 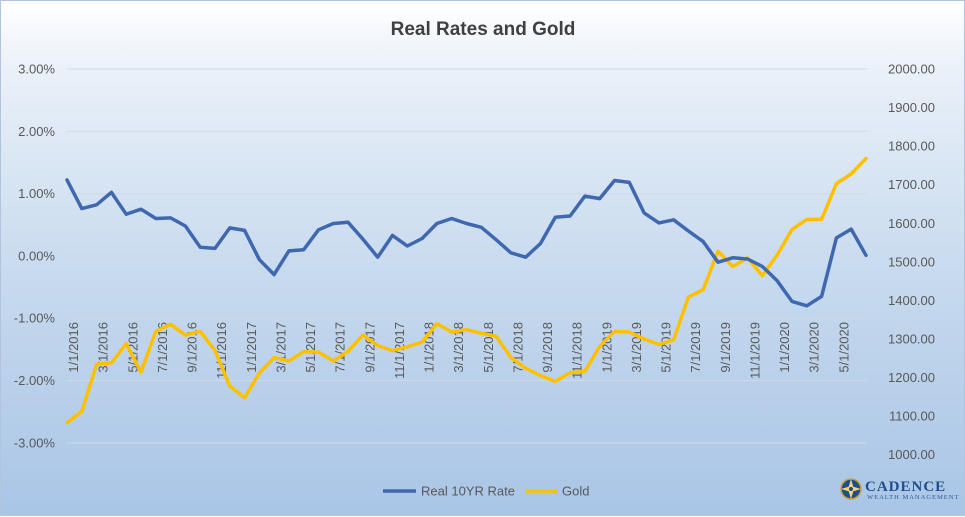 I want to click on left-tick-label: 2.00%, so click(x=36, y=131).